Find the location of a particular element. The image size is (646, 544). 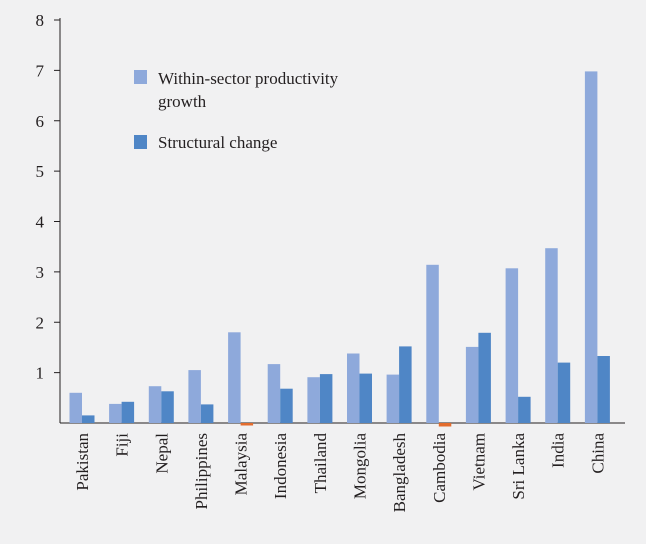

bar-within-sector-indonesia is located at coordinates (274, 393).